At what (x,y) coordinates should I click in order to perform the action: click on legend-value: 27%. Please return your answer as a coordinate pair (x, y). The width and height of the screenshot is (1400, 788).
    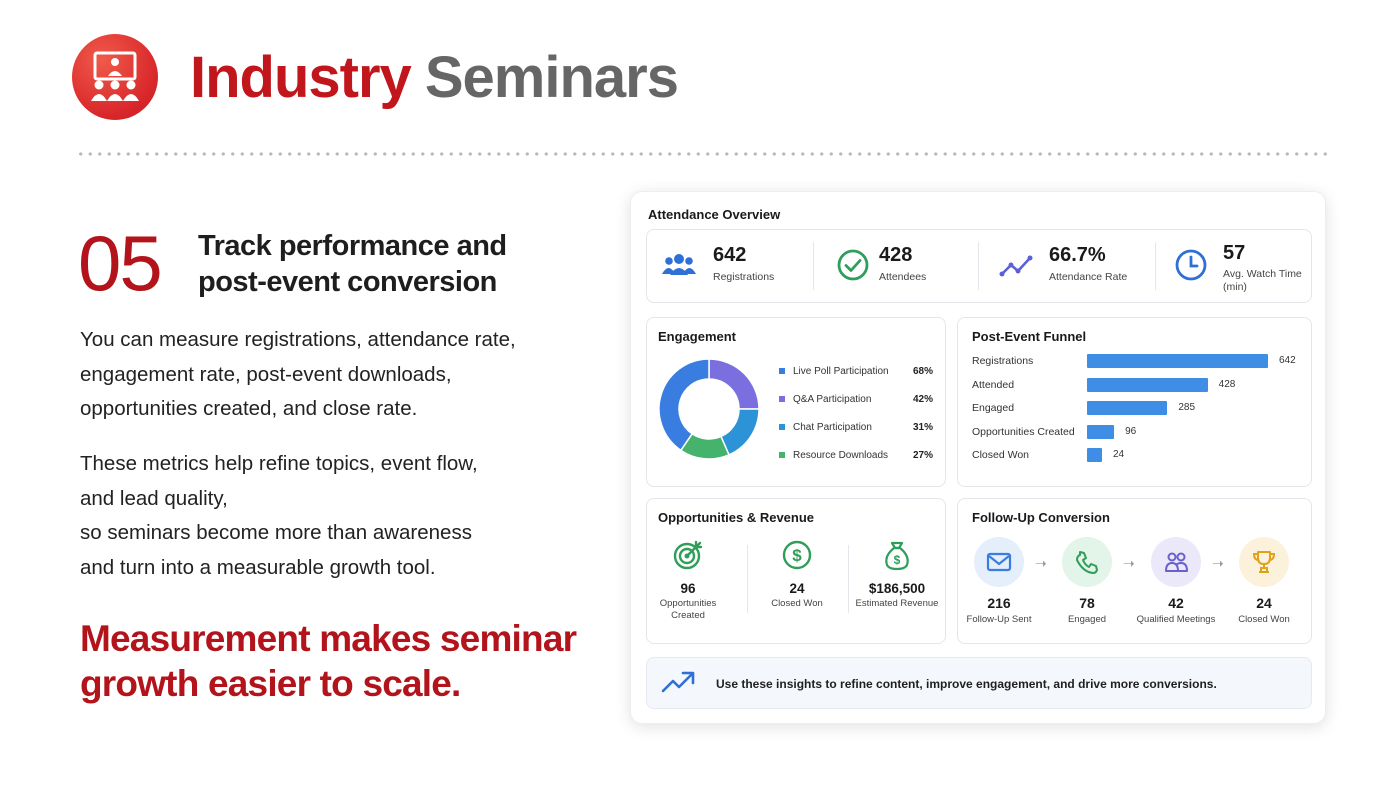
    Looking at the image, I should click on (922, 455).